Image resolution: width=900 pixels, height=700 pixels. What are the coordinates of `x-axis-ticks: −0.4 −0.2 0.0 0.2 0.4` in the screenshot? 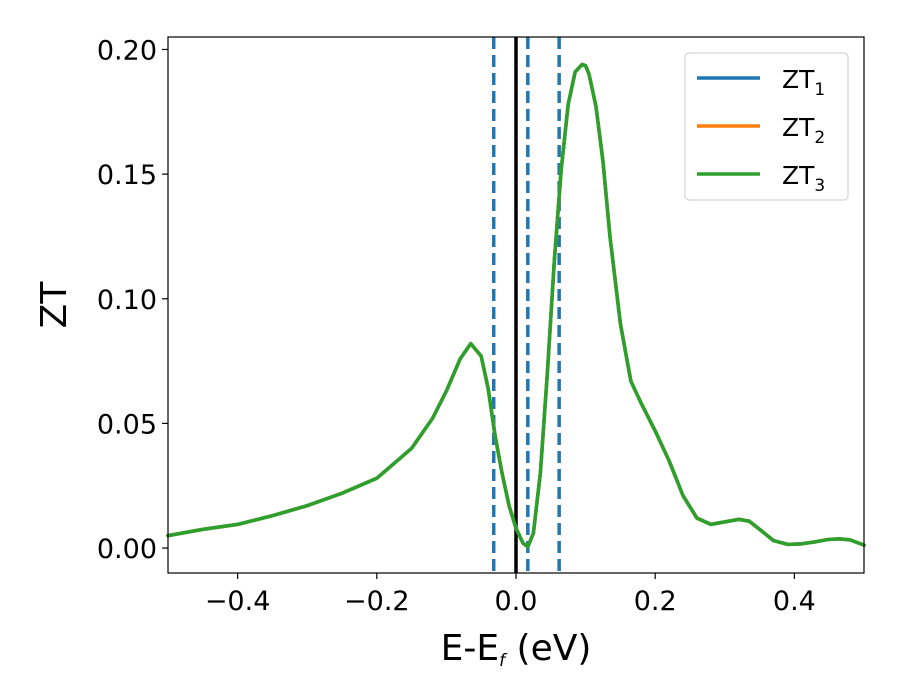 It's located at (510, 595).